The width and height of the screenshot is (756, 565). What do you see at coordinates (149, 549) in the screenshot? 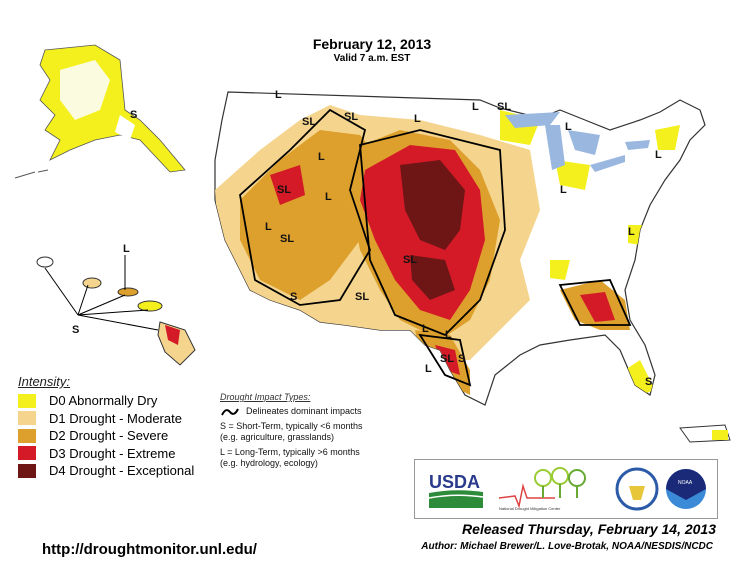
I see `website-link: http://droughtmonitor.unl.edu/` at bounding box center [149, 549].